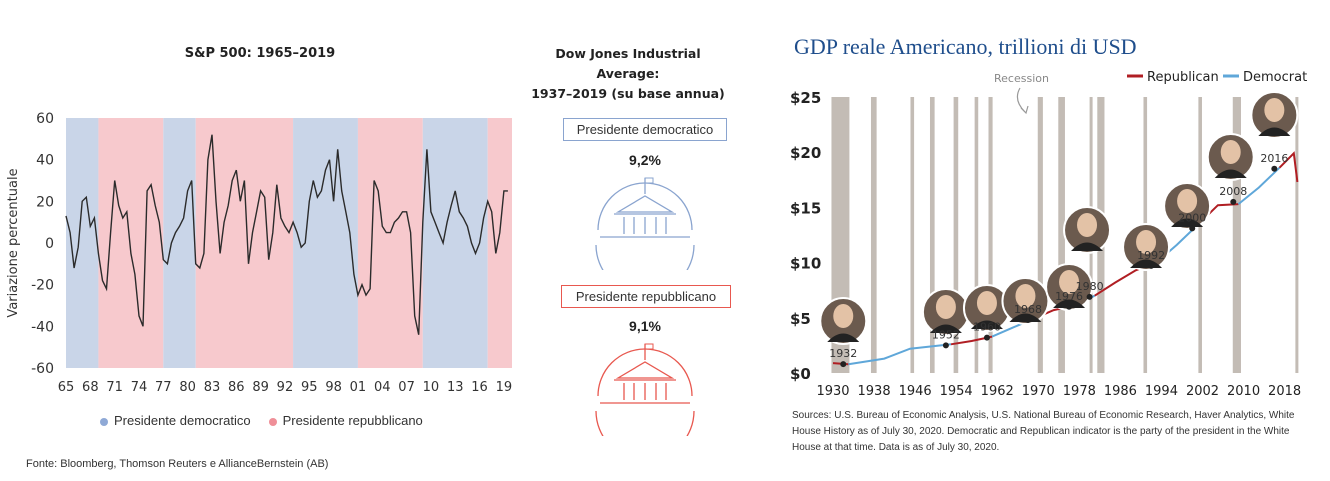 The image size is (1330, 481). What do you see at coordinates (333, 387) in the screenshot?
I see `sp-x-tick: 98` at bounding box center [333, 387].